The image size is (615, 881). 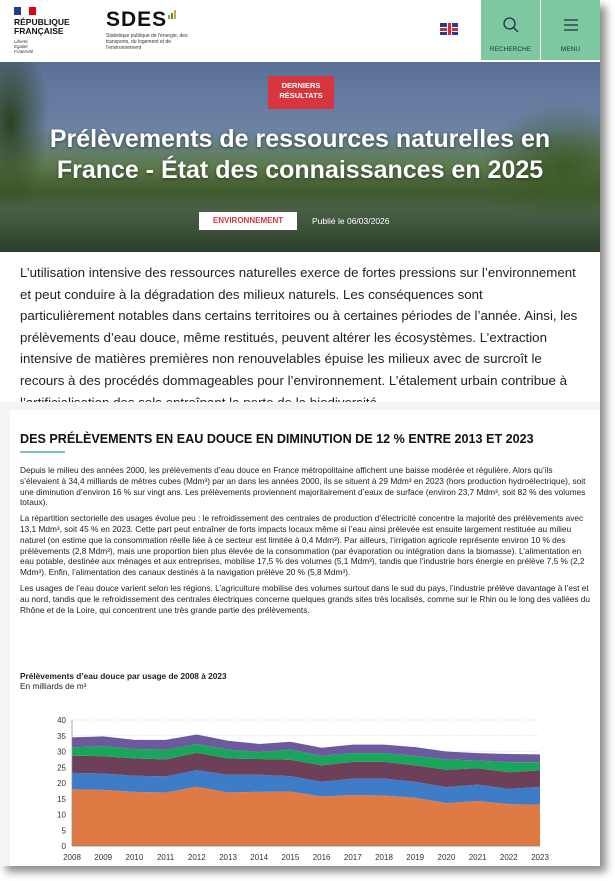 I want to click on rf-name-line1: RÉPUBLIQUE, so click(x=42, y=22).